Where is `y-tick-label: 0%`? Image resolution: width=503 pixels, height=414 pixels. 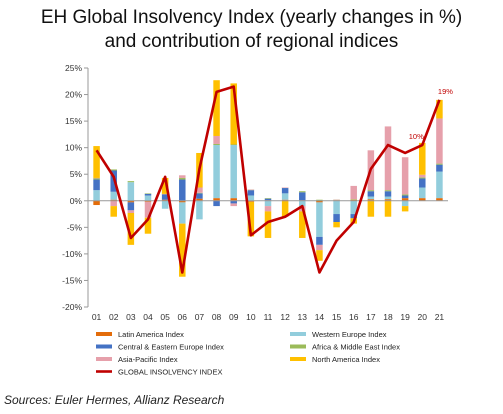
y-tick-label: 0% is located at coordinates (76, 201).